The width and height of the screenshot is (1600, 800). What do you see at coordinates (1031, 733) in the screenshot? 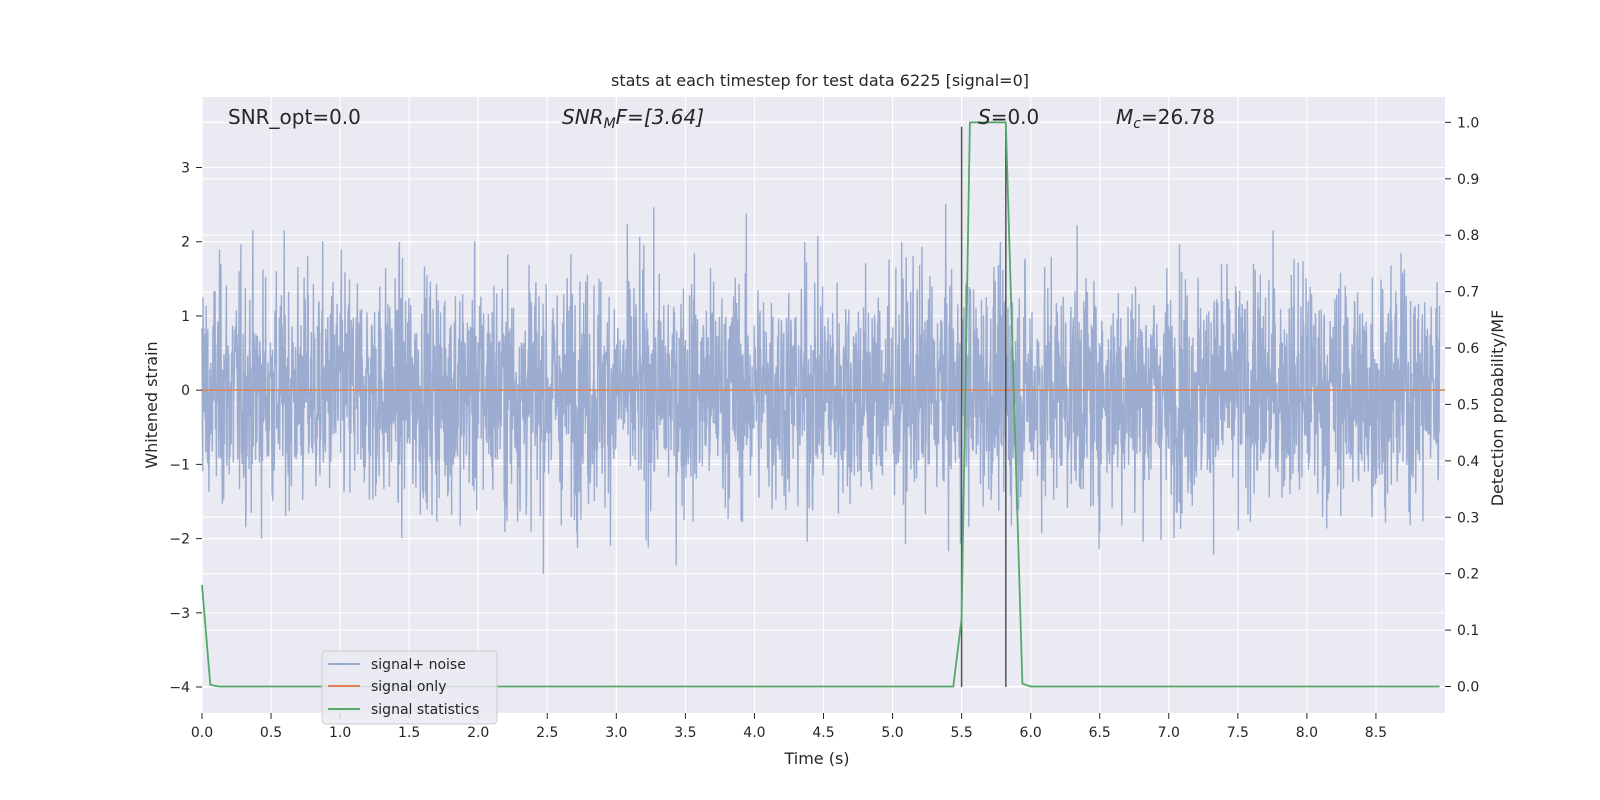
I see `x-tick-label: 6.0` at bounding box center [1031, 733].